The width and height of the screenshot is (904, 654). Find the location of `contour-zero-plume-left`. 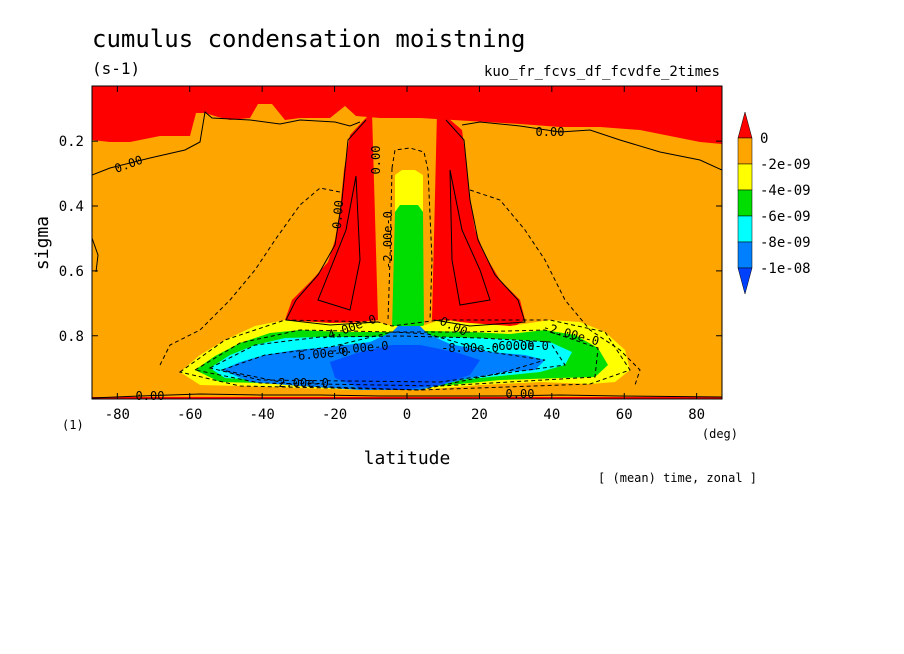

contour-zero-plume-left is located at coordinates (332, 222).